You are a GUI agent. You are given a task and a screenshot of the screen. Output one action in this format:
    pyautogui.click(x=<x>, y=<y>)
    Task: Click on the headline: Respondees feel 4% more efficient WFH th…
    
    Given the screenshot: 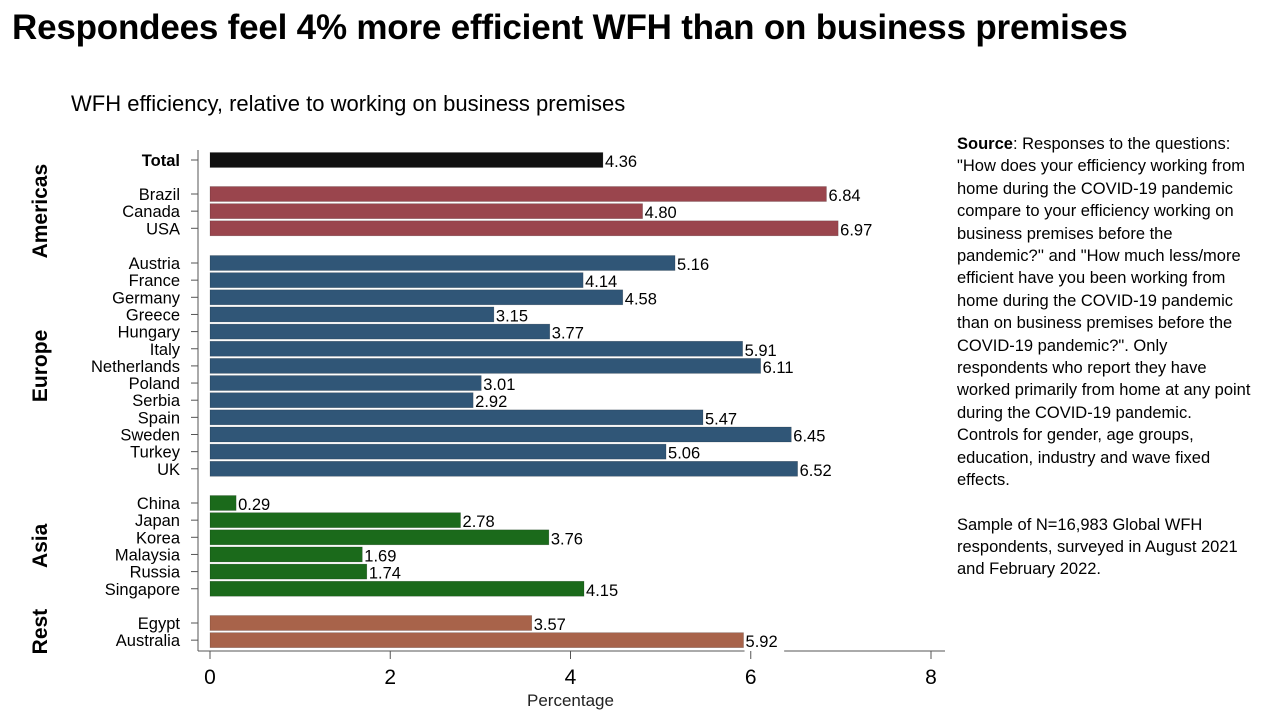 What is the action you would take?
    pyautogui.click(x=570, y=27)
    